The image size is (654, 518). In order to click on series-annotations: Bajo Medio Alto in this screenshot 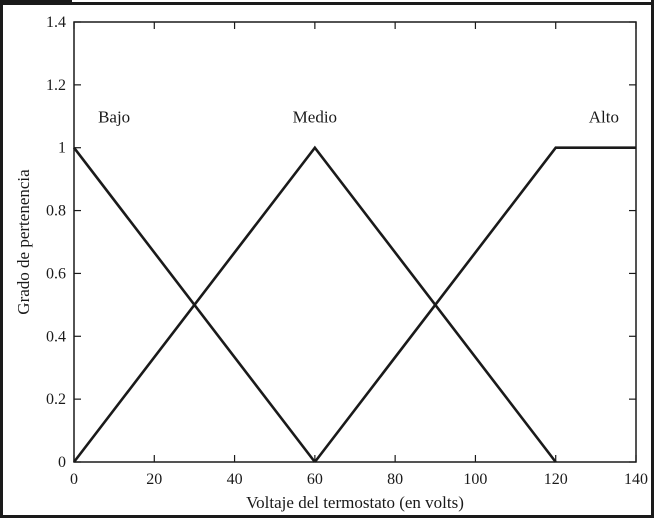, I will do `click(358, 117)`.